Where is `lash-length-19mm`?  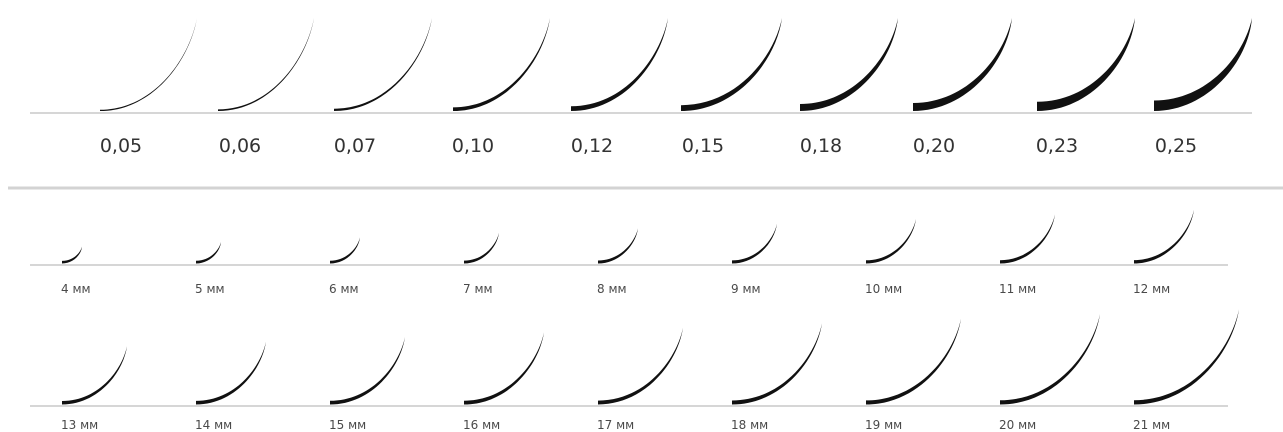
lash-length-19mm is located at coordinates (913, 361).